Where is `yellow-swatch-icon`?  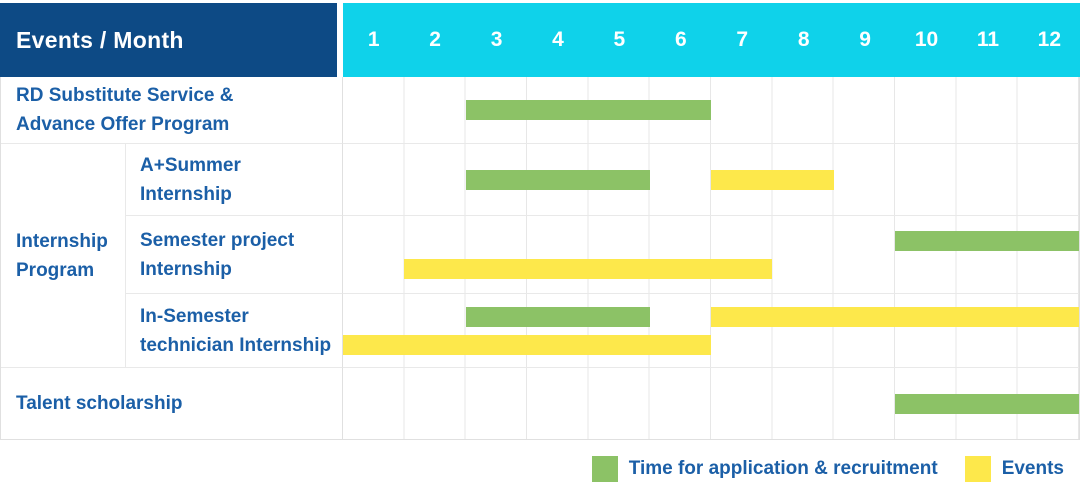
yellow-swatch-icon is located at coordinates (977, 469).